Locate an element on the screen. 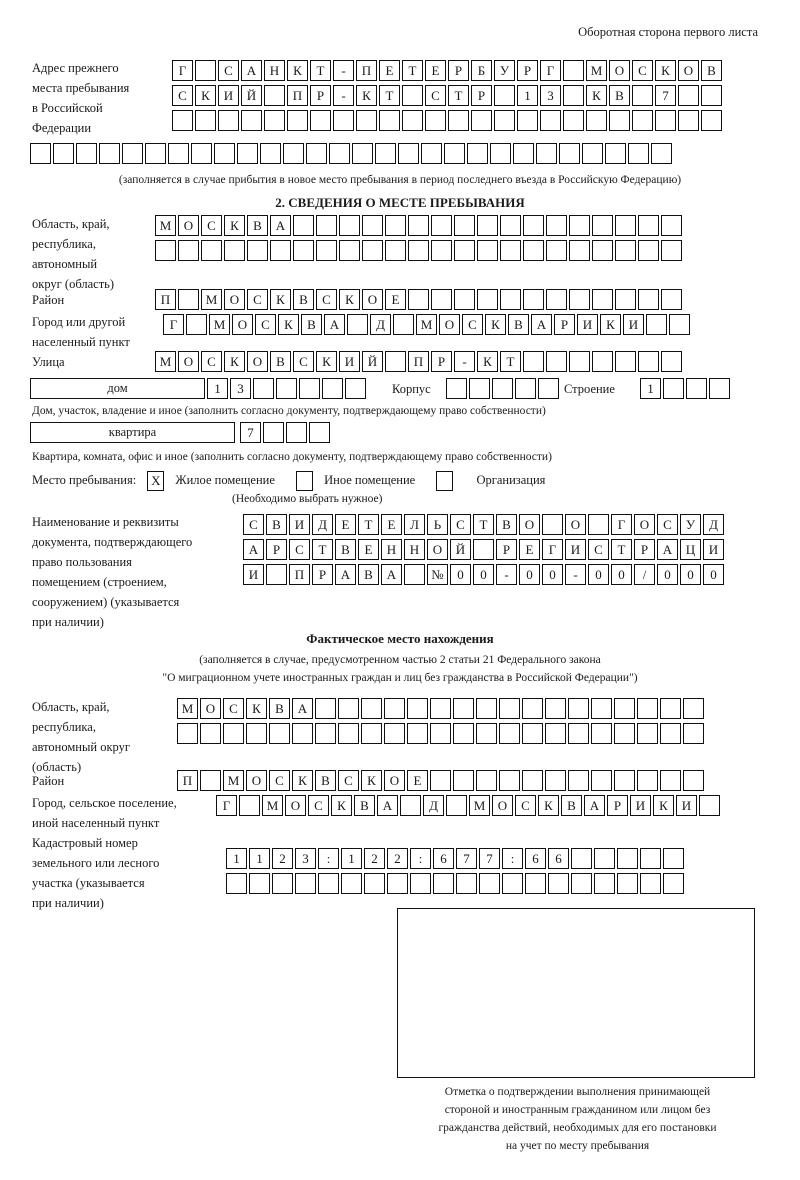 This screenshot has width=800, height=1180. char-cell: А is located at coordinates (253, 549).